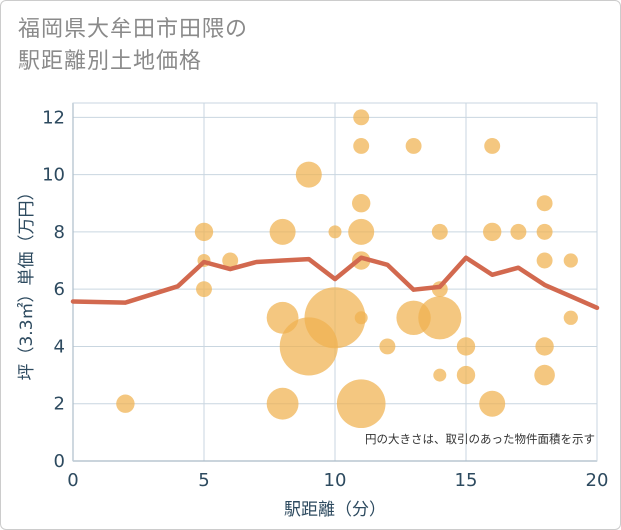 The image size is (621, 530). I want to click on size-note: 円の大きさは、取引のあった物件面積を示す, so click(480, 439).